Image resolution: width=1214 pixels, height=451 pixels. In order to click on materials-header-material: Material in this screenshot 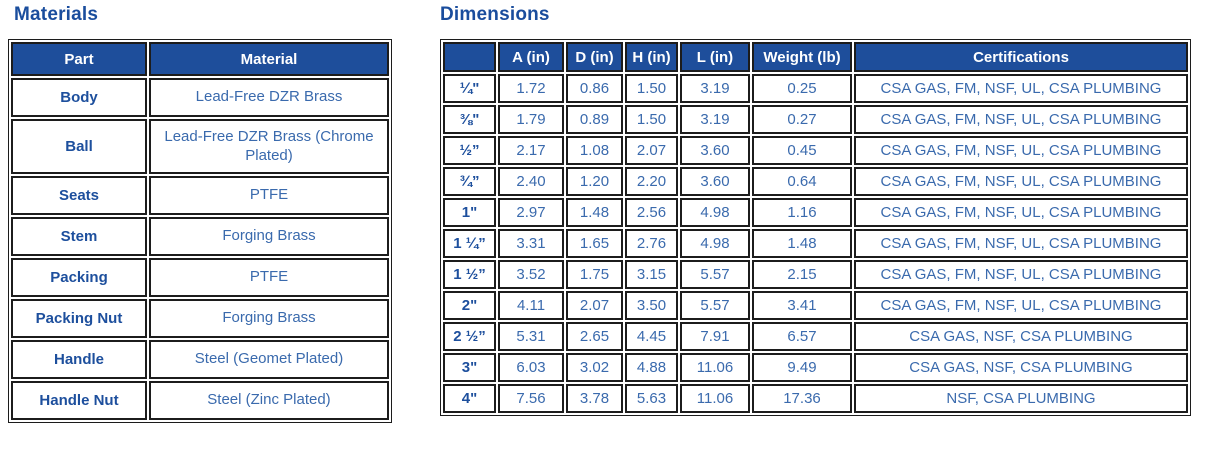, I will do `click(269, 59)`.